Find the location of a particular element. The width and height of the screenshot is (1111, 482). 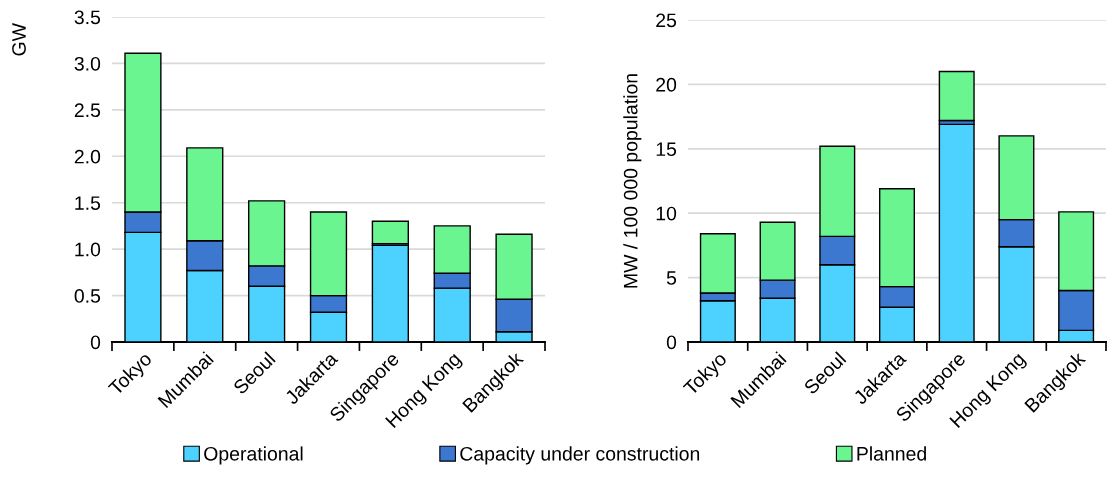

y-axis-title: MW / 100 000 population is located at coordinates (632, 181).